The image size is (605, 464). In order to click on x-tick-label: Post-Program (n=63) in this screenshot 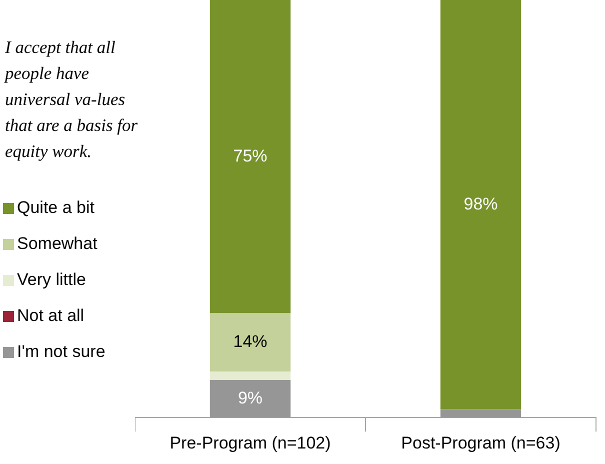, I will do `click(480, 442)`.